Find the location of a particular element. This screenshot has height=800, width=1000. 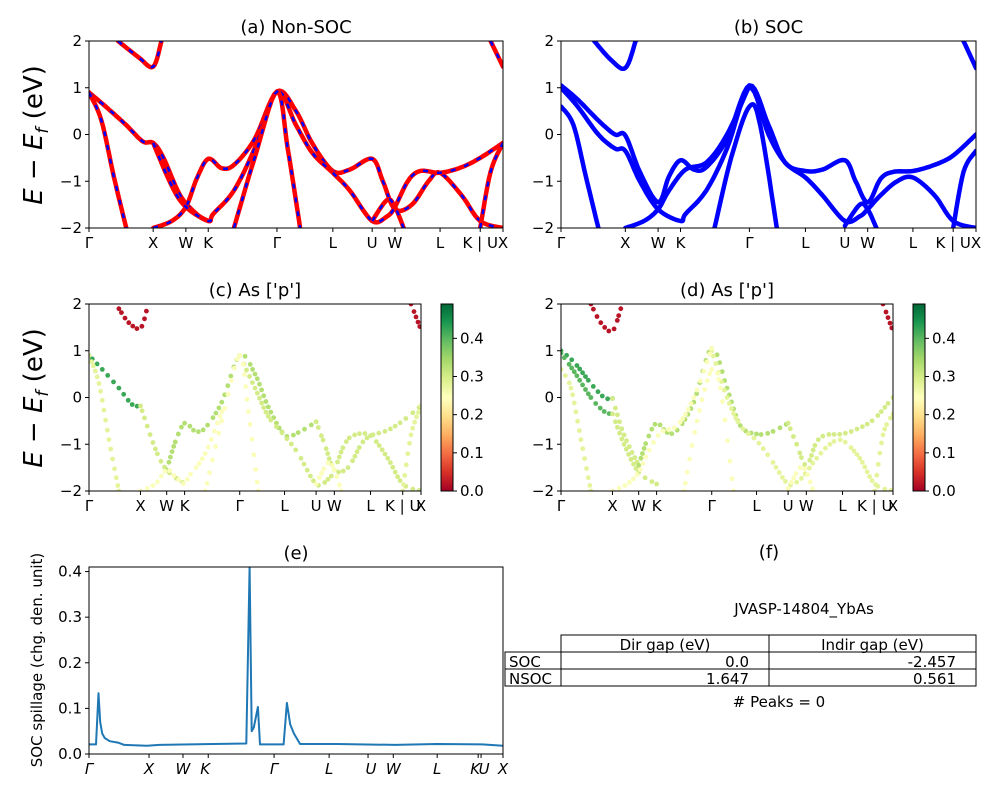

axes-frame is located at coordinates (296, 660).